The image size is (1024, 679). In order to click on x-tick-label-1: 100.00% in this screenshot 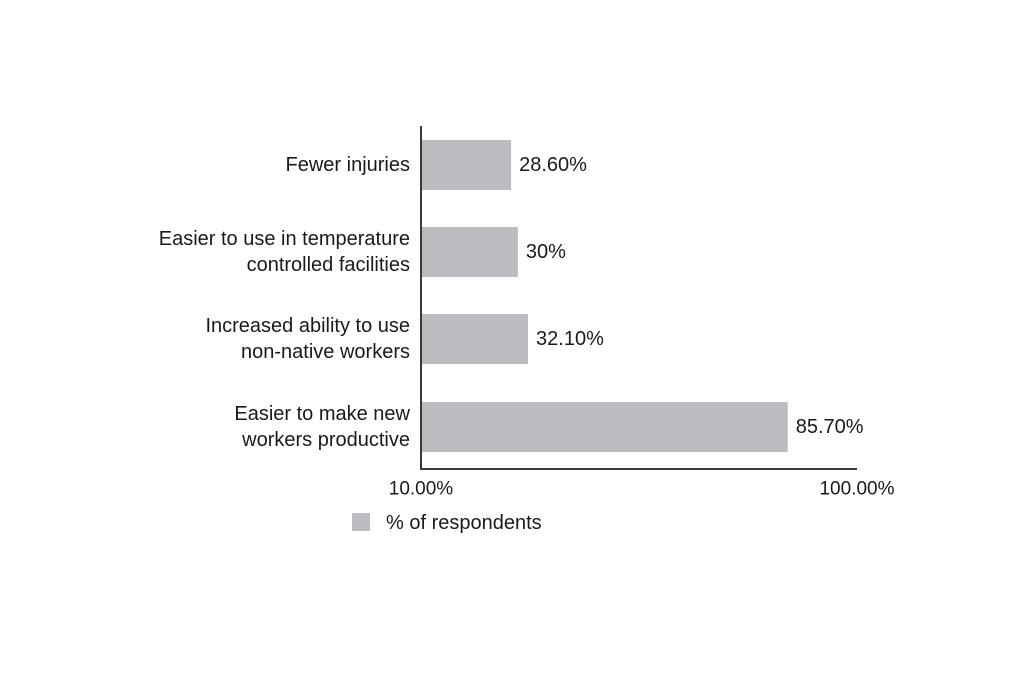, I will do `click(856, 489)`.